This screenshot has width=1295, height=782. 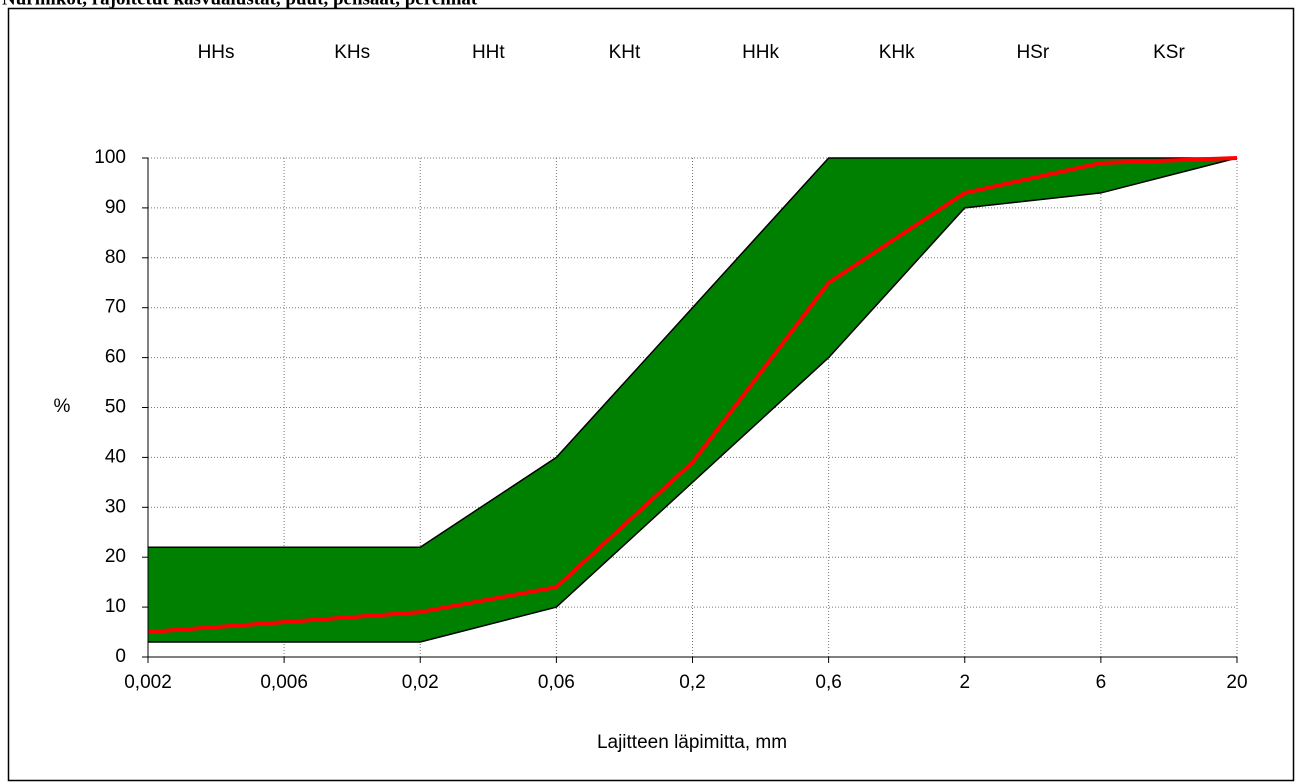 What do you see at coordinates (352, 52) in the screenshot?
I see `size-class-label: KHs` at bounding box center [352, 52].